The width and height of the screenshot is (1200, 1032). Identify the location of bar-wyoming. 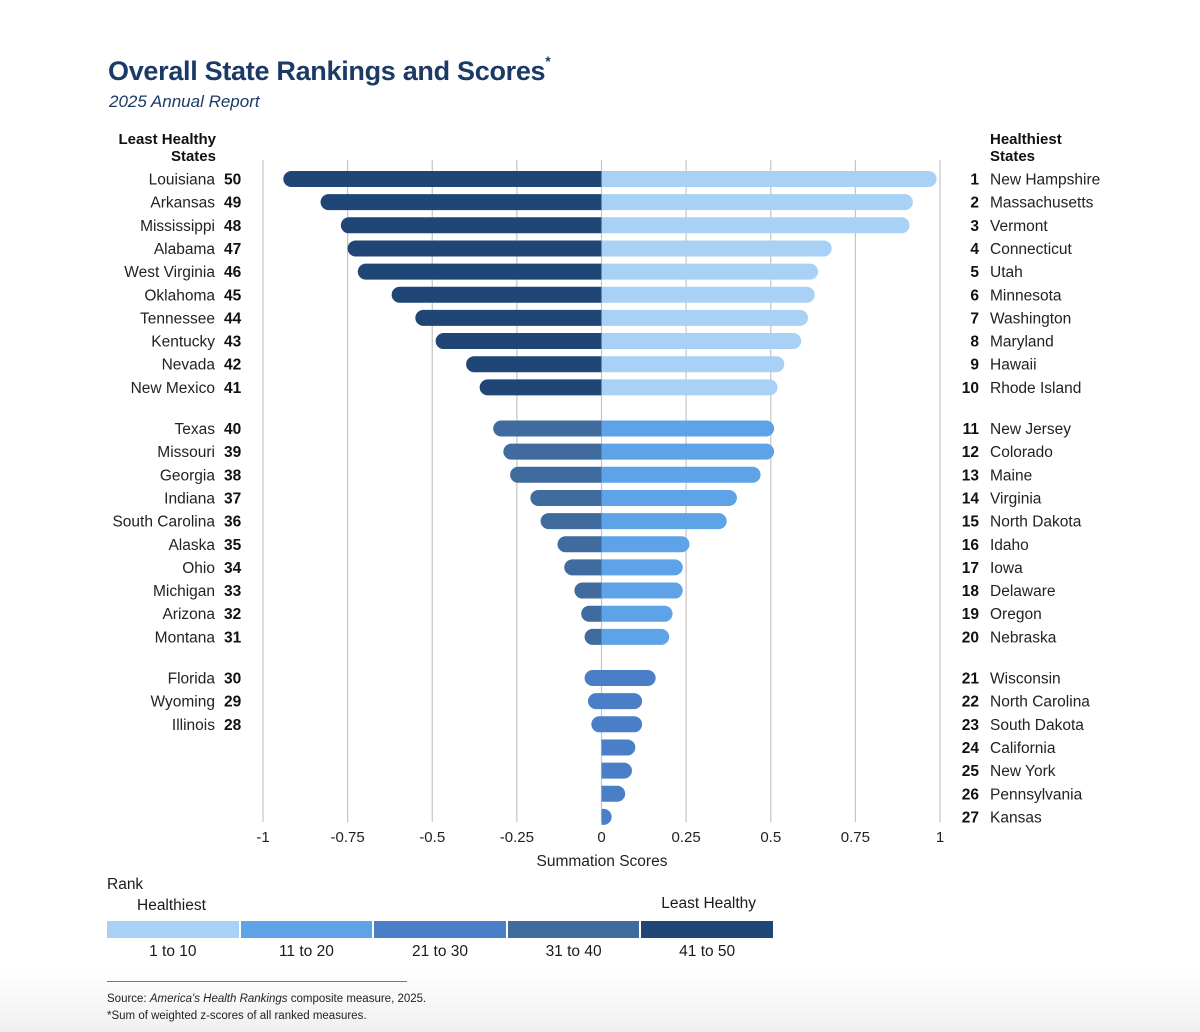
(594, 701).